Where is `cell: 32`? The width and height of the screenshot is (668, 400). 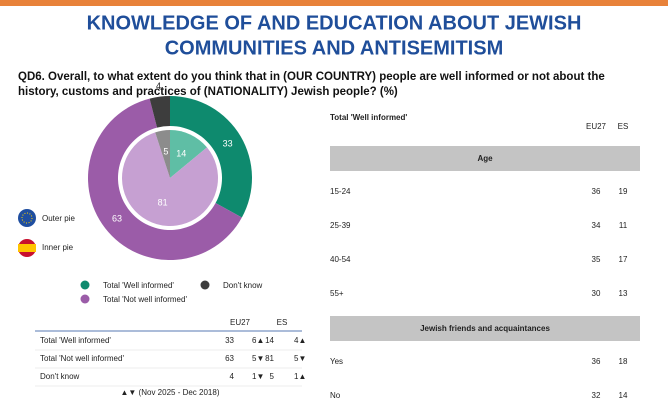 cell: 32 is located at coordinates (596, 395).